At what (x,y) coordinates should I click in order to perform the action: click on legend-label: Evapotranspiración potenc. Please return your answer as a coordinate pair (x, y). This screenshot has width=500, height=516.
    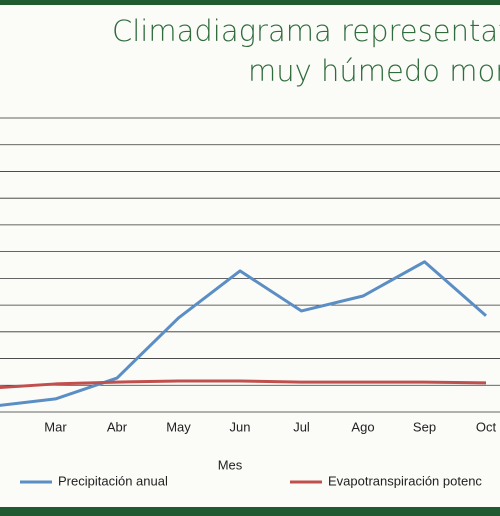
    Looking at the image, I should click on (405, 480).